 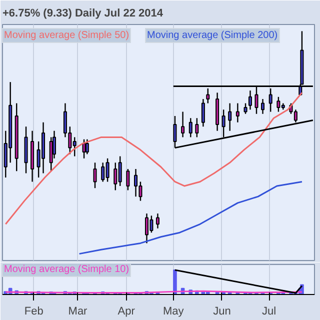 I want to click on x-tick-label: Jun, so click(x=222, y=312).